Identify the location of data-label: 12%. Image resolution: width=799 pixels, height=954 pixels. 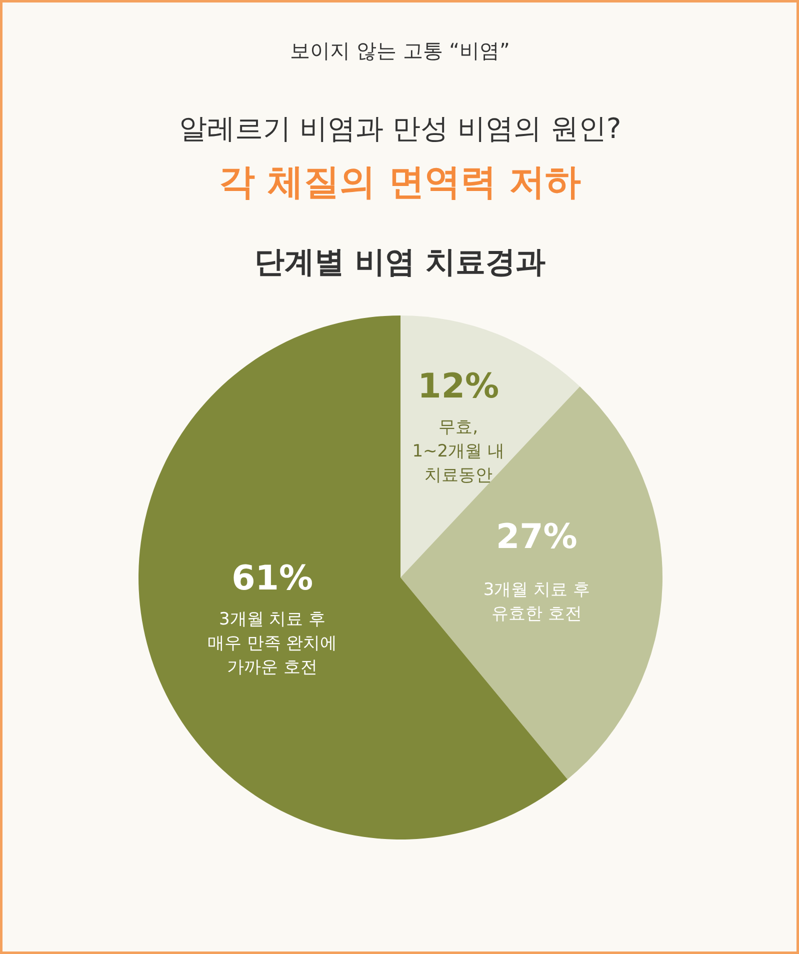
(459, 386).